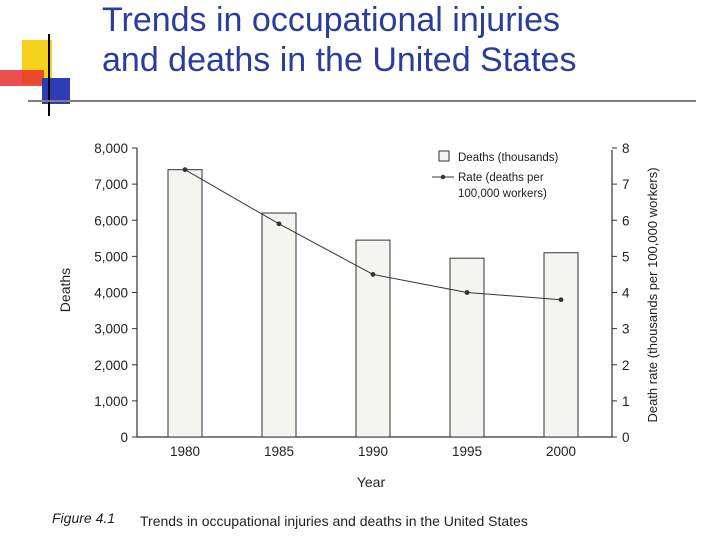 This screenshot has height=540, width=720. I want to click on rate-point-1995, so click(467, 292).